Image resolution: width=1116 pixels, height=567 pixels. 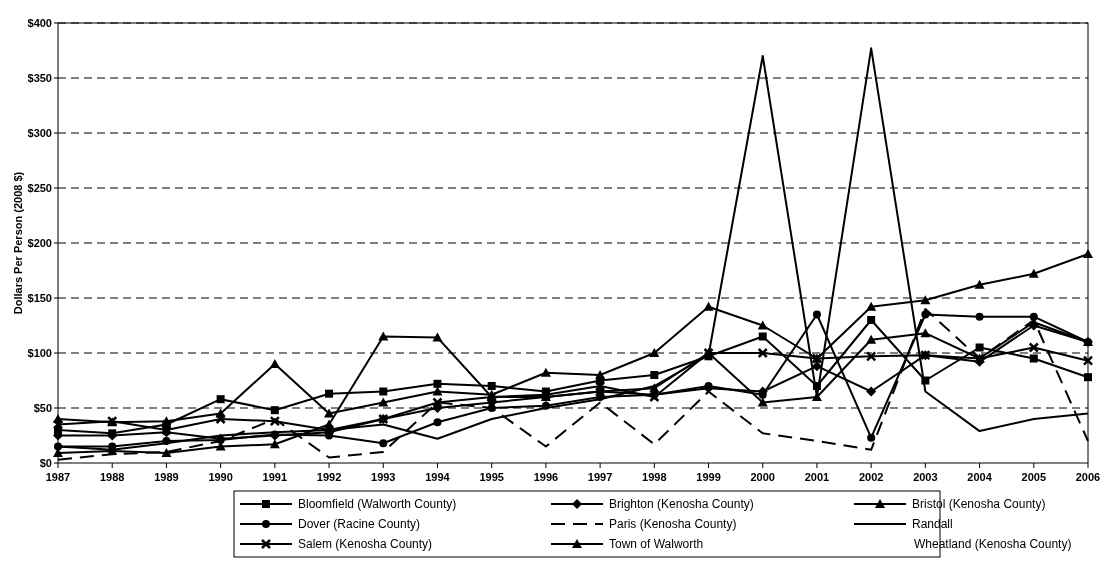 What do you see at coordinates (329, 477) in the screenshot?
I see `x-tick-label: 1992` at bounding box center [329, 477].